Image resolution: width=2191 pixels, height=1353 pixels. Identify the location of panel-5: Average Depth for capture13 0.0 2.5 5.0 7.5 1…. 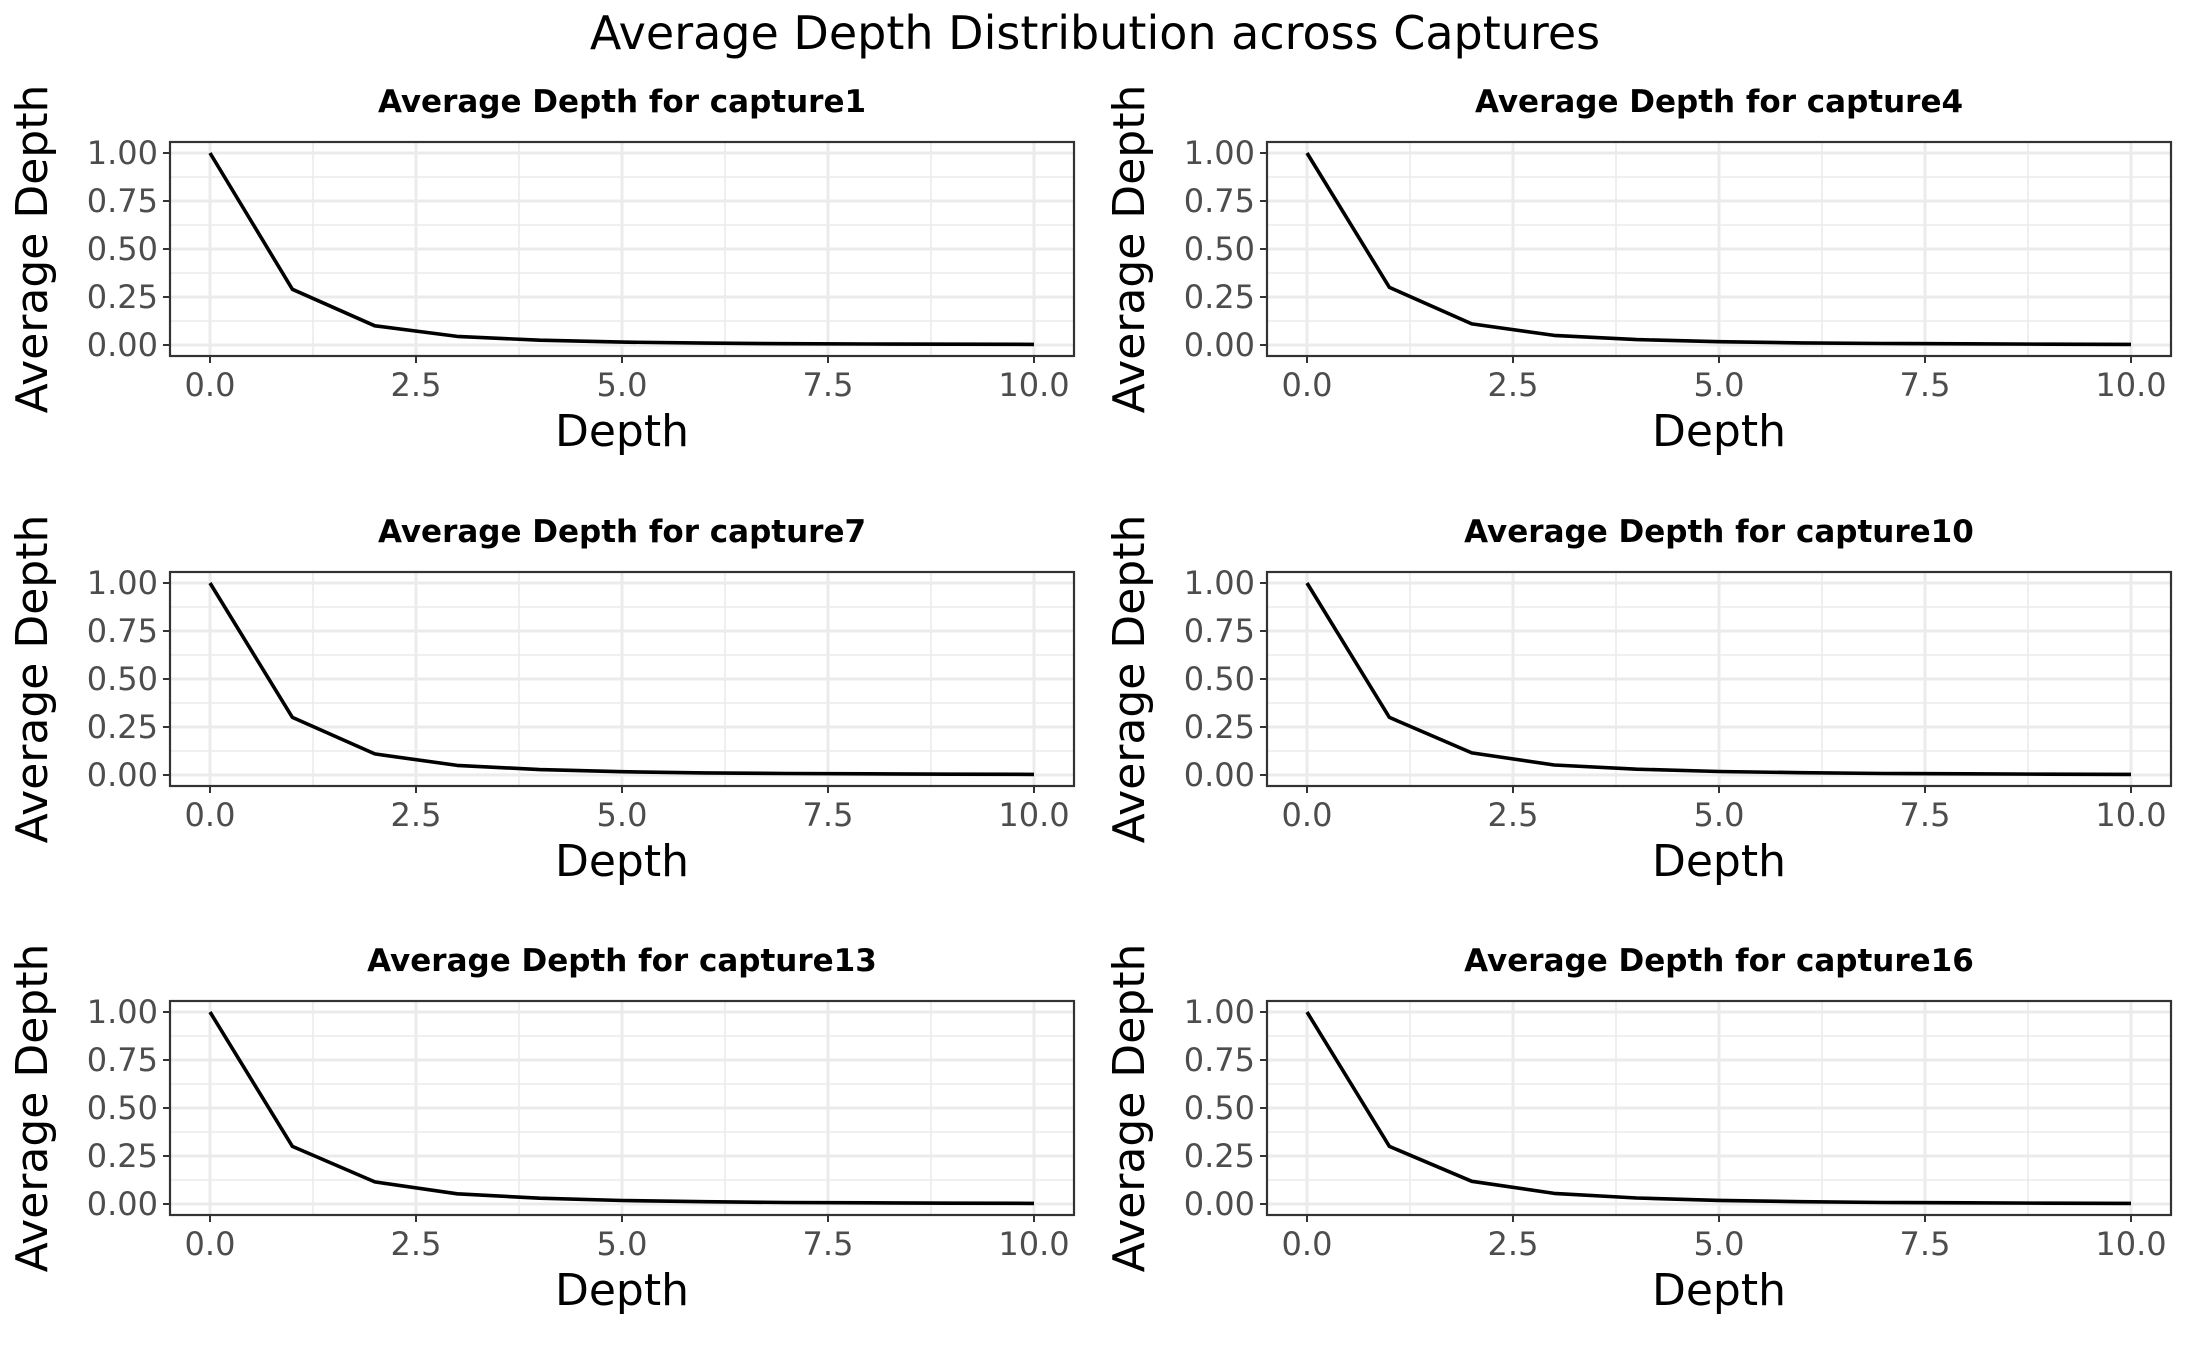
(541, 1129).